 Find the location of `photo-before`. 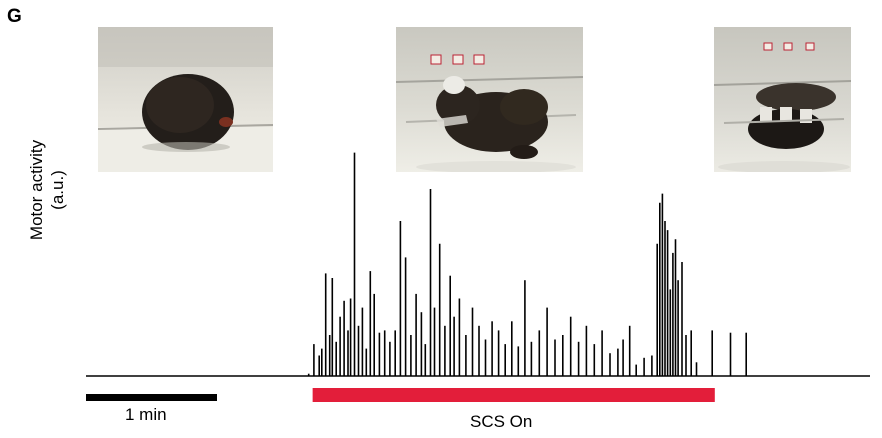

photo-before is located at coordinates (185, 99).